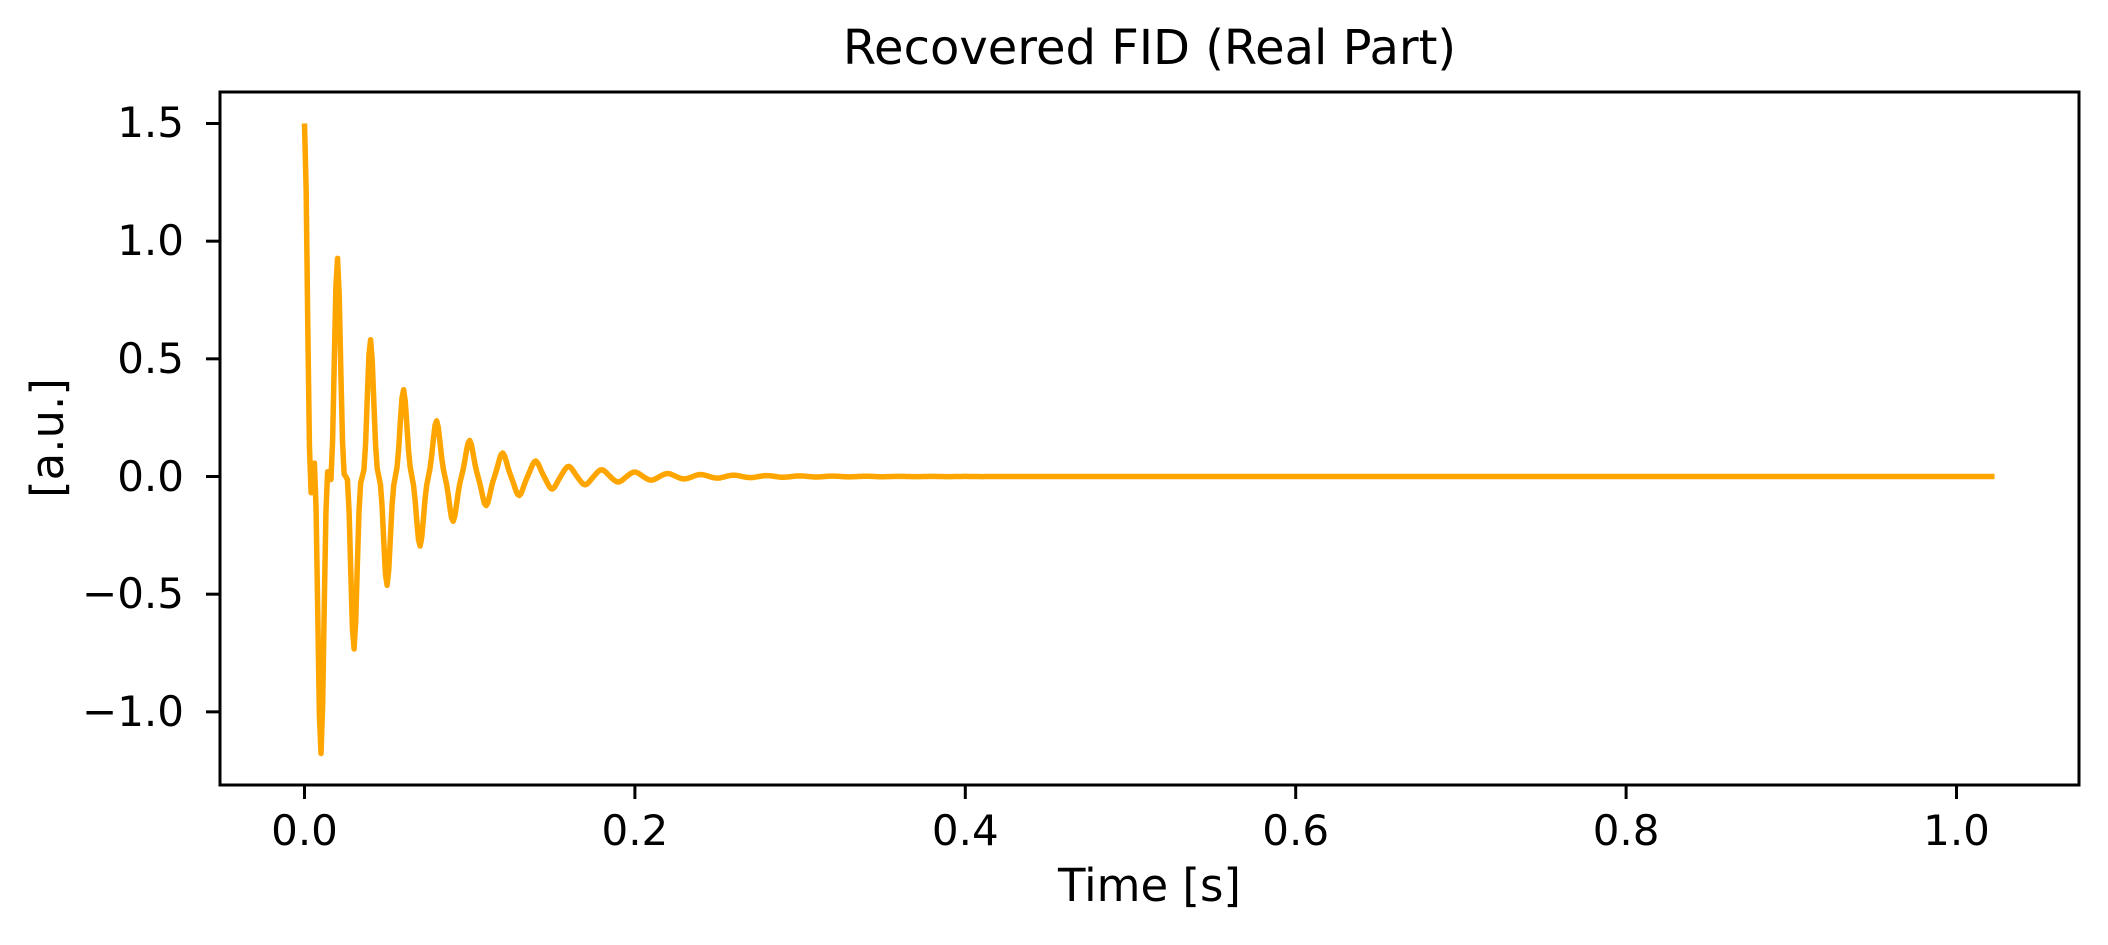 Image resolution: width=2108 pixels, height=945 pixels. Describe the element at coordinates (150, 241) in the screenshot. I see `y-tick-label: 1.0` at that location.